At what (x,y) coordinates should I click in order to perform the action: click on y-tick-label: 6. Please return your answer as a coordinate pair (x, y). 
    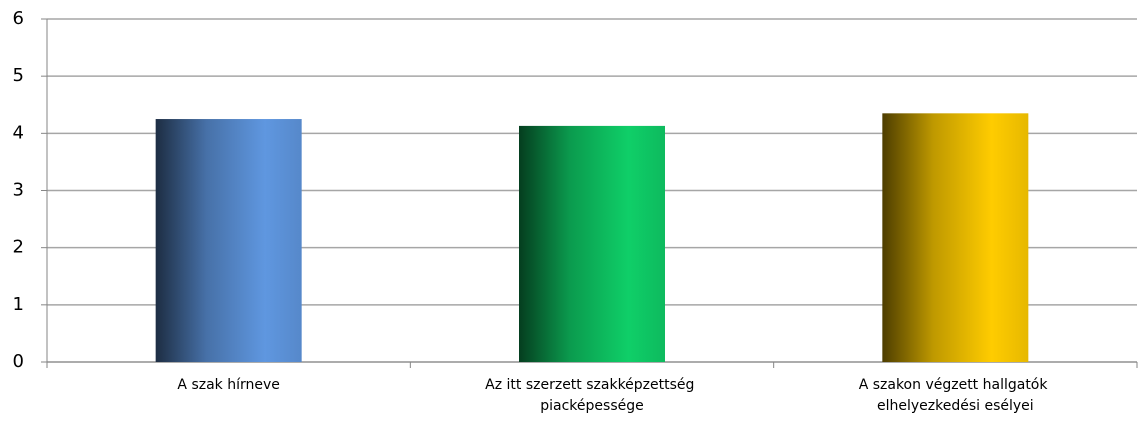
    Looking at the image, I should click on (18, 18).